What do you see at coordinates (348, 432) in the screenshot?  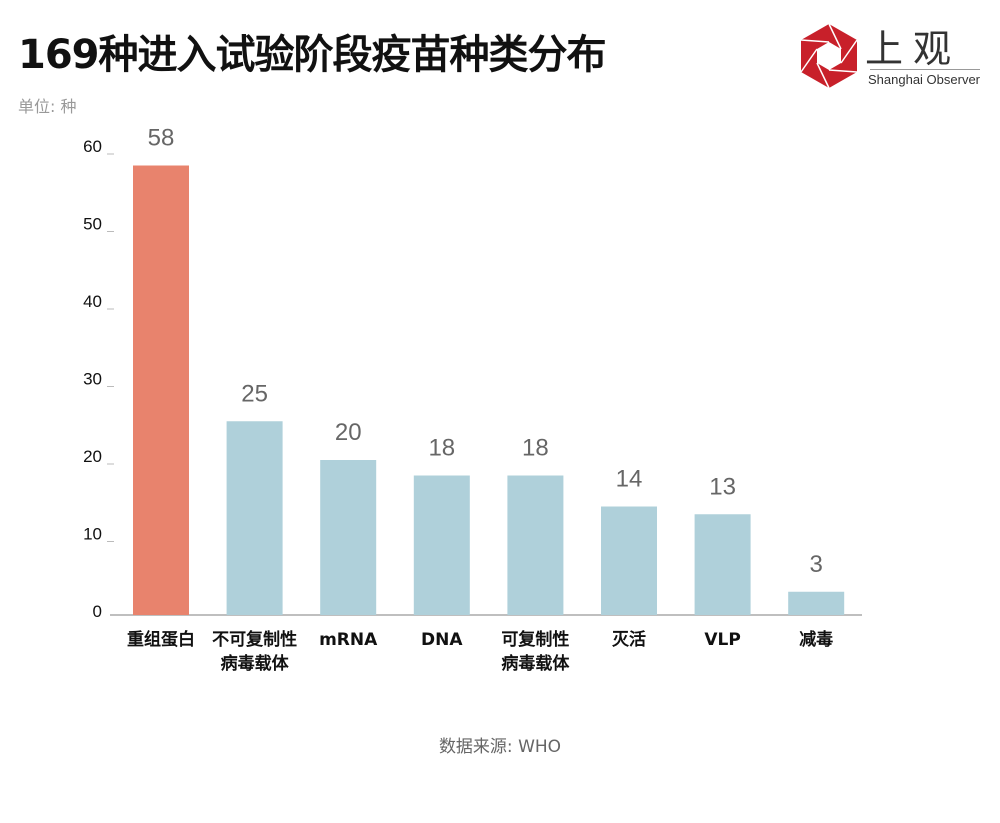 I see `data-label: 20` at bounding box center [348, 432].